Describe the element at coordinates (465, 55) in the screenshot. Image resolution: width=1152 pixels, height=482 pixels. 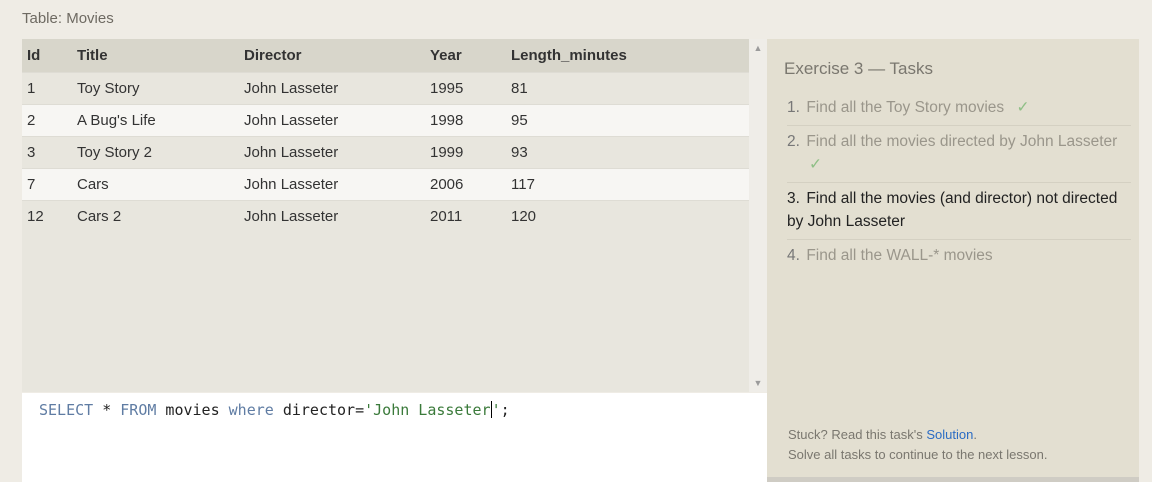
I see `column-header-year: Year` at that location.